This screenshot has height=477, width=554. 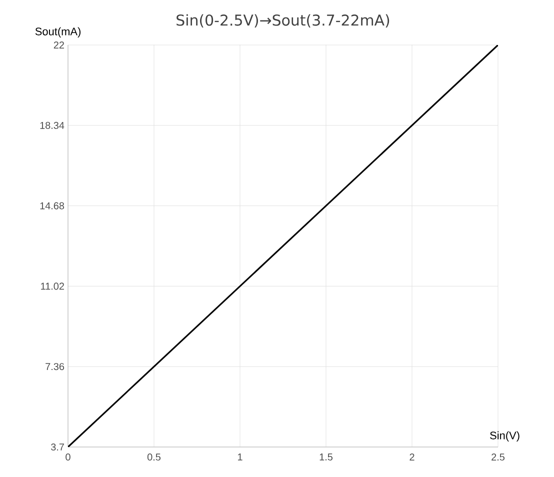 What do you see at coordinates (326, 457) in the screenshot?
I see `x-tick-label: 1.5` at bounding box center [326, 457].